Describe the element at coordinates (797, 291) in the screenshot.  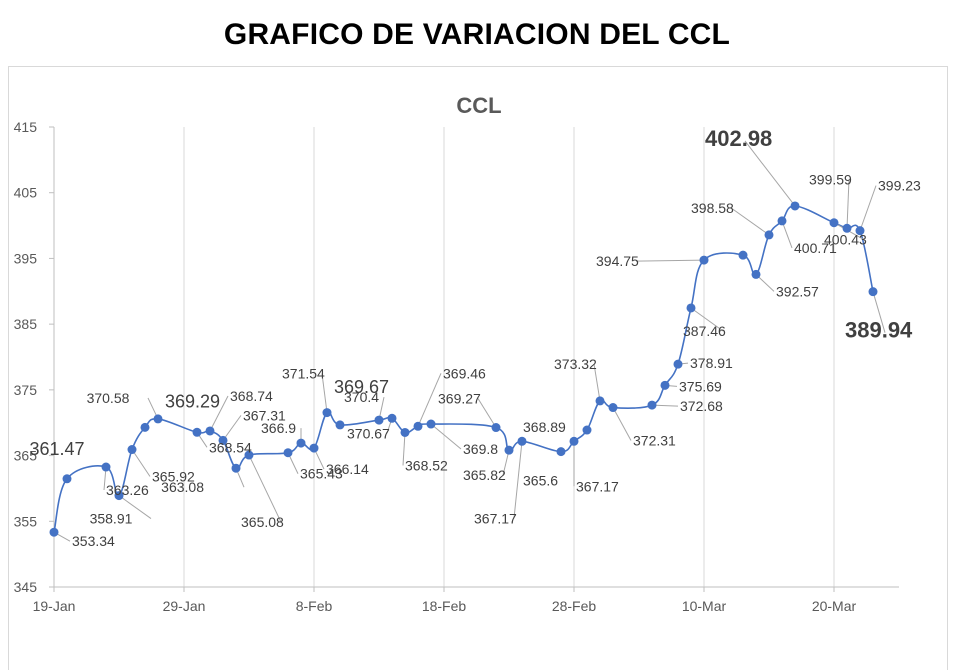
I see `data-label: 392.57` at that location.